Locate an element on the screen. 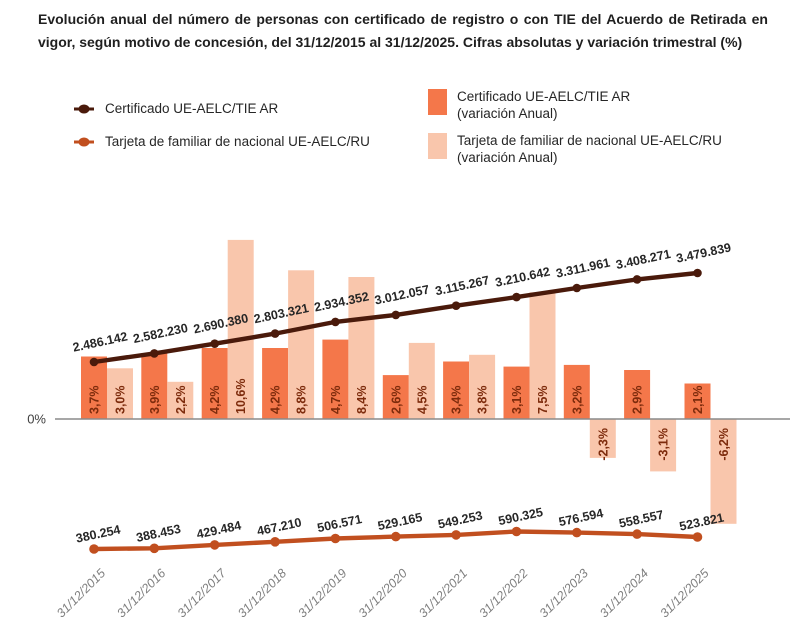 Image resolution: width=800 pixels, height=627 pixels. point-tarjeta-line-31/12/2024 is located at coordinates (637, 534).